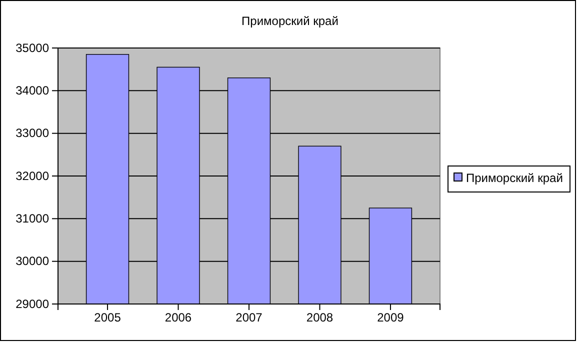 This screenshot has height=346, width=580. What do you see at coordinates (33, 91) in the screenshot?
I see `y-tick-label: 34000` at bounding box center [33, 91].